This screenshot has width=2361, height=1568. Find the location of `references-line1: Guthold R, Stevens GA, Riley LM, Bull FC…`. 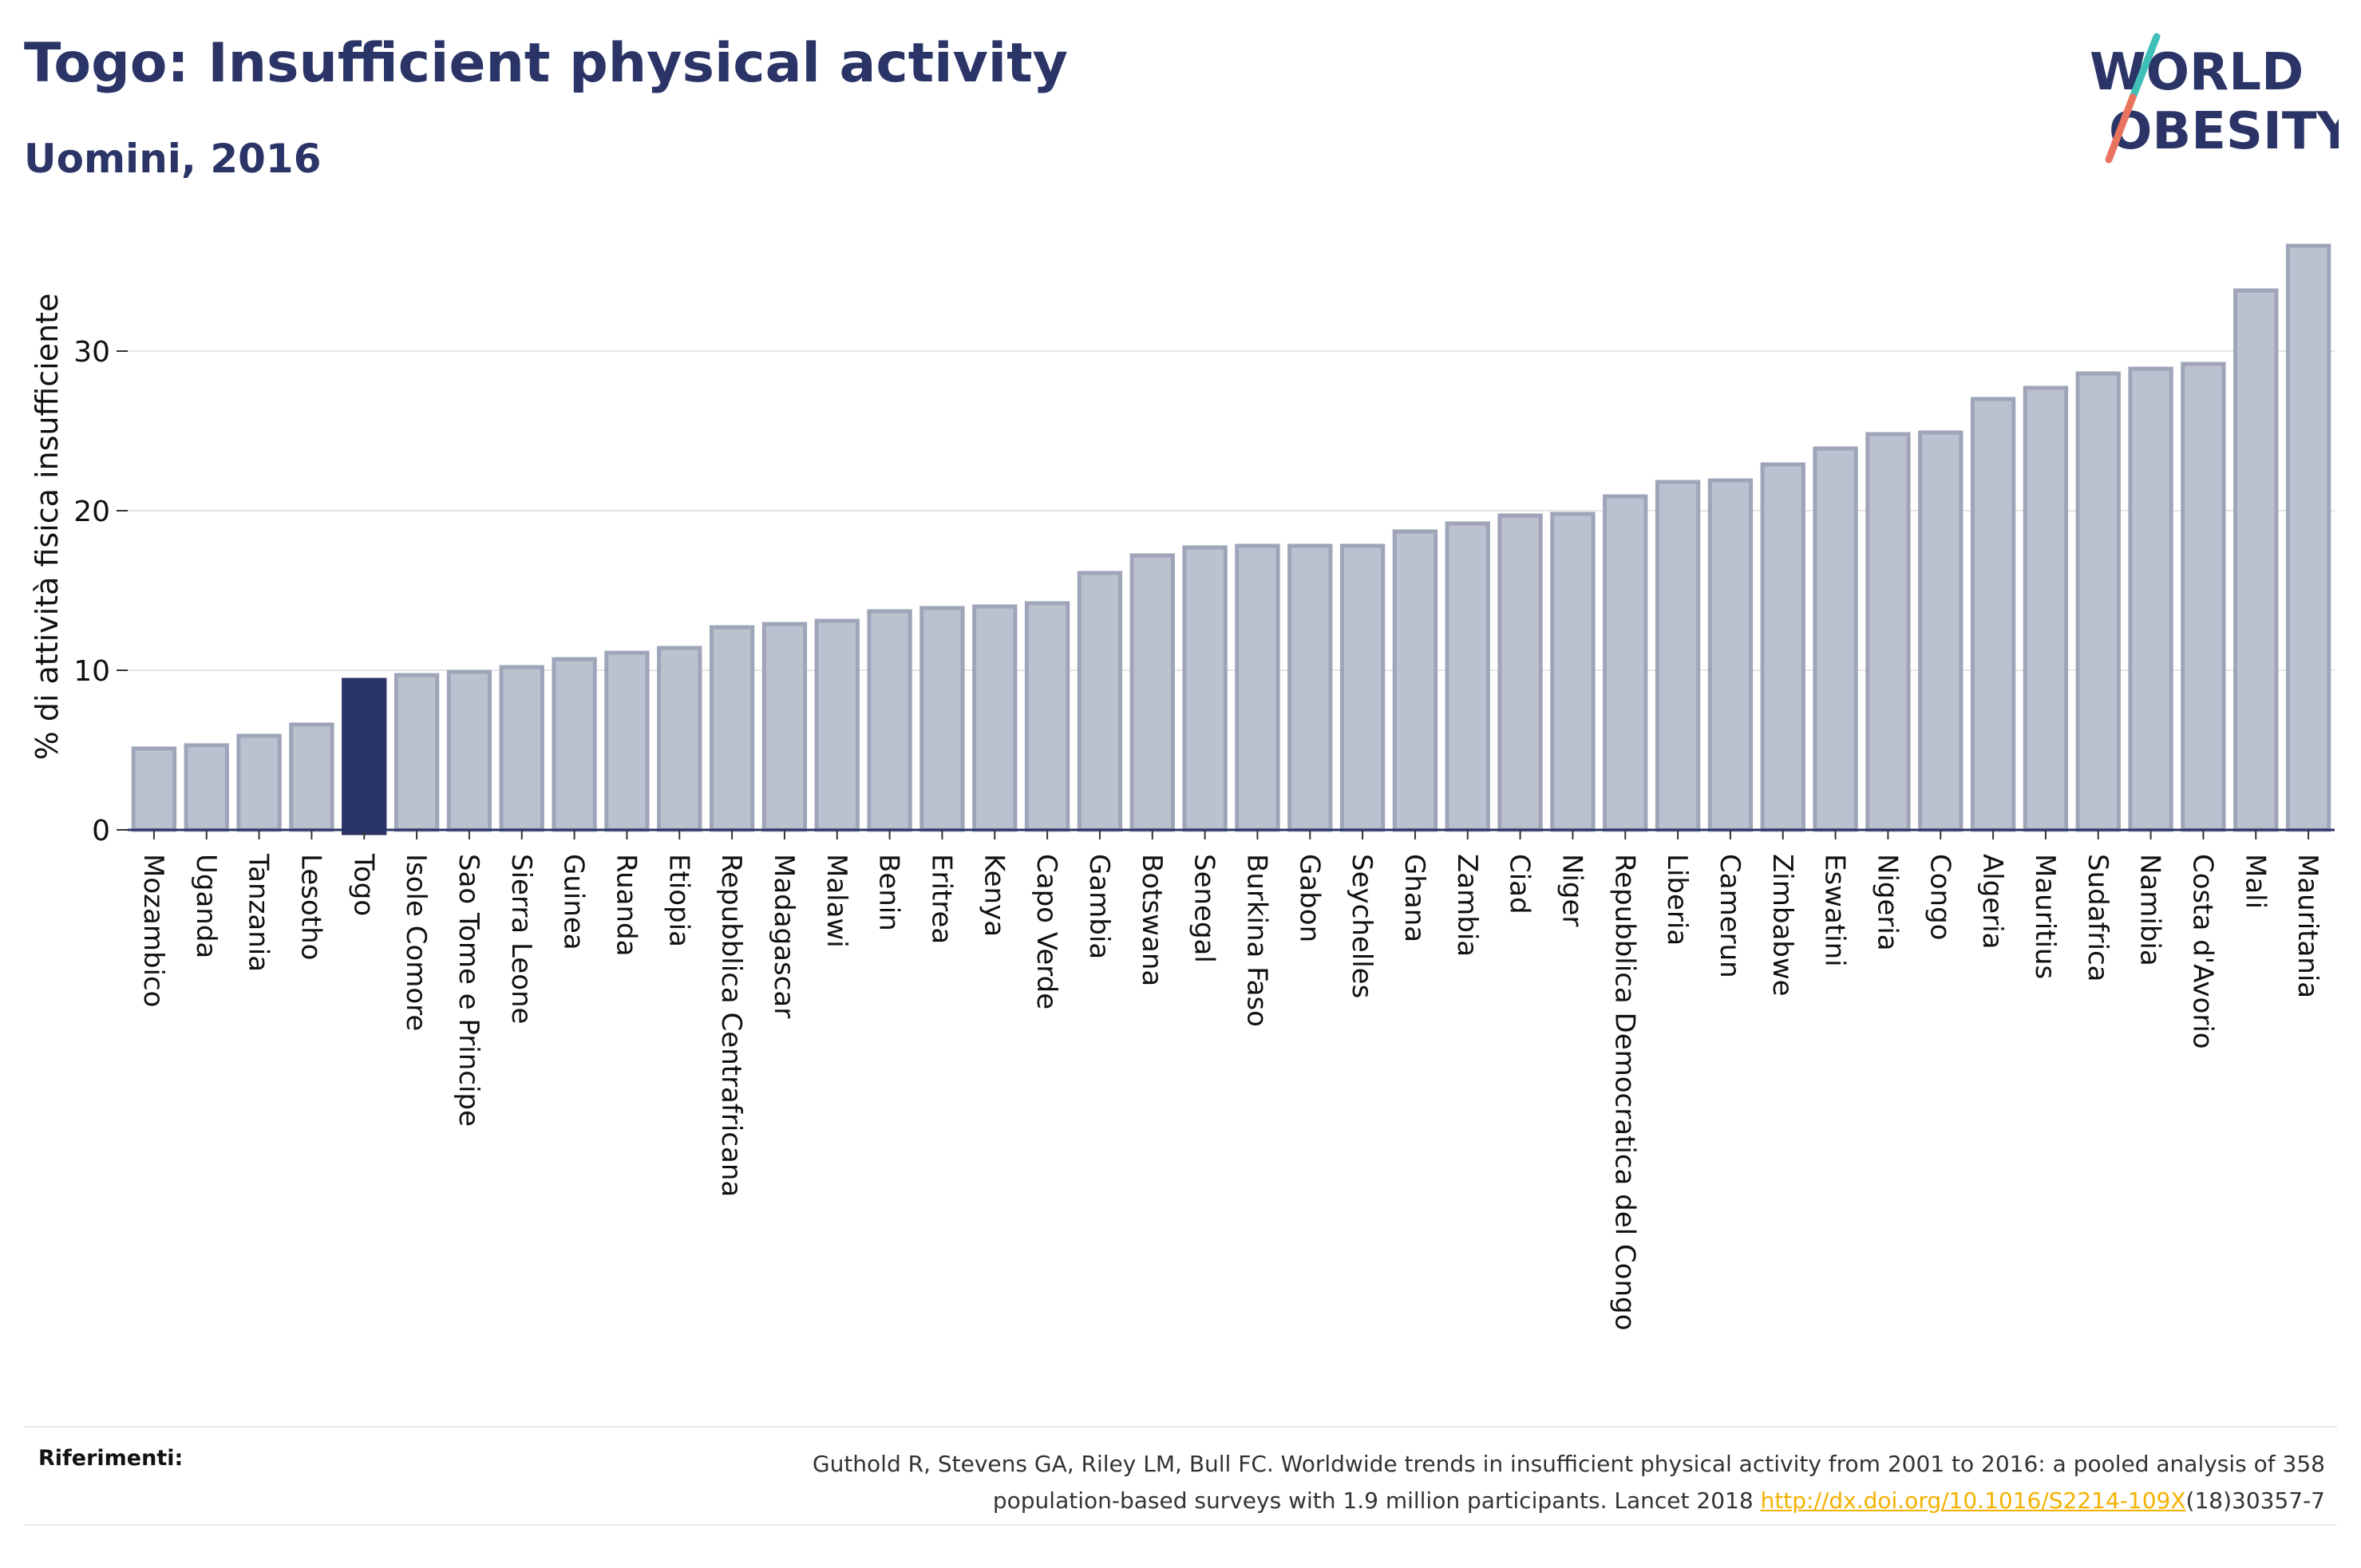

references-line1: Guthold R, Stevens GA, Riley LM, Bull FC… is located at coordinates (1568, 1464).